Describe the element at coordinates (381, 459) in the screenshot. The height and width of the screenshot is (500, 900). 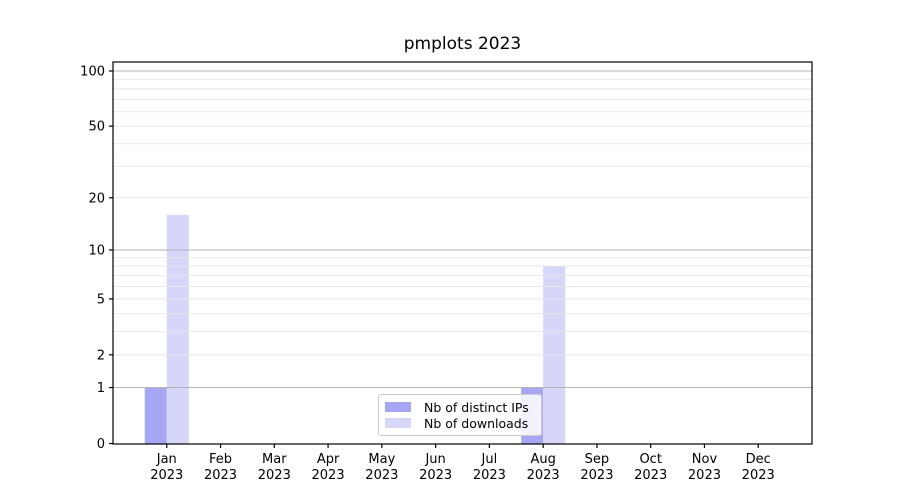
I see `x-tick-label: May` at that location.